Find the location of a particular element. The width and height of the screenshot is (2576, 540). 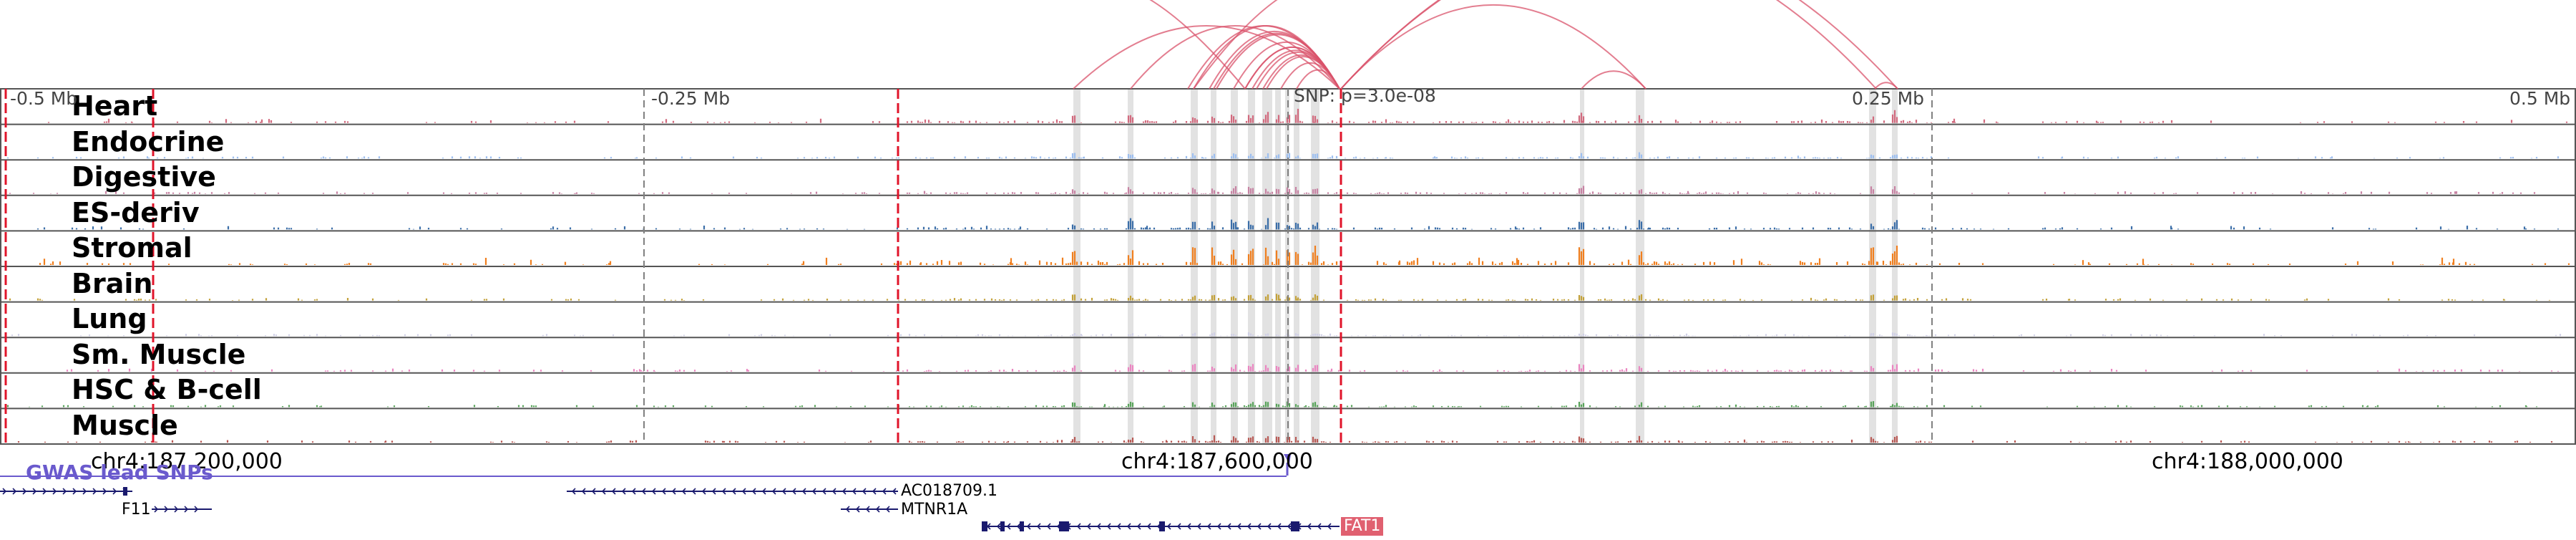

coordinate-label-187200000: chr4:187,200,000 is located at coordinates (187, 461).